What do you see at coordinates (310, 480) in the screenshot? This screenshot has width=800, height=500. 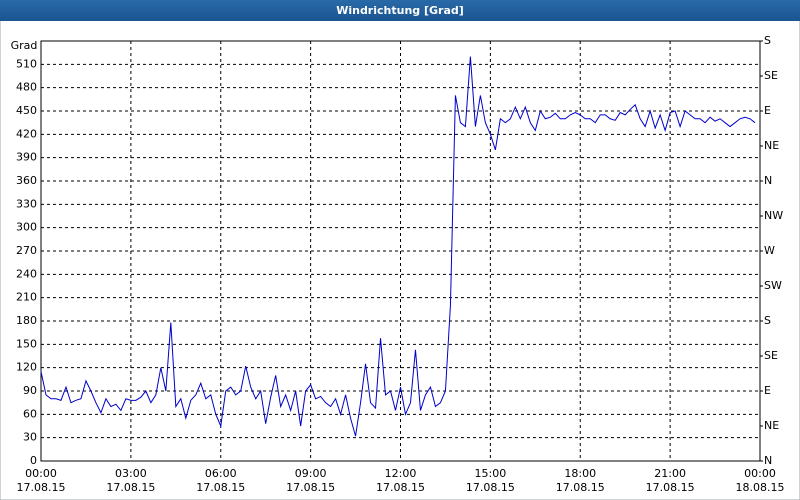 I see `x-tick-label: 09:00 17.08.15` at bounding box center [310, 480].